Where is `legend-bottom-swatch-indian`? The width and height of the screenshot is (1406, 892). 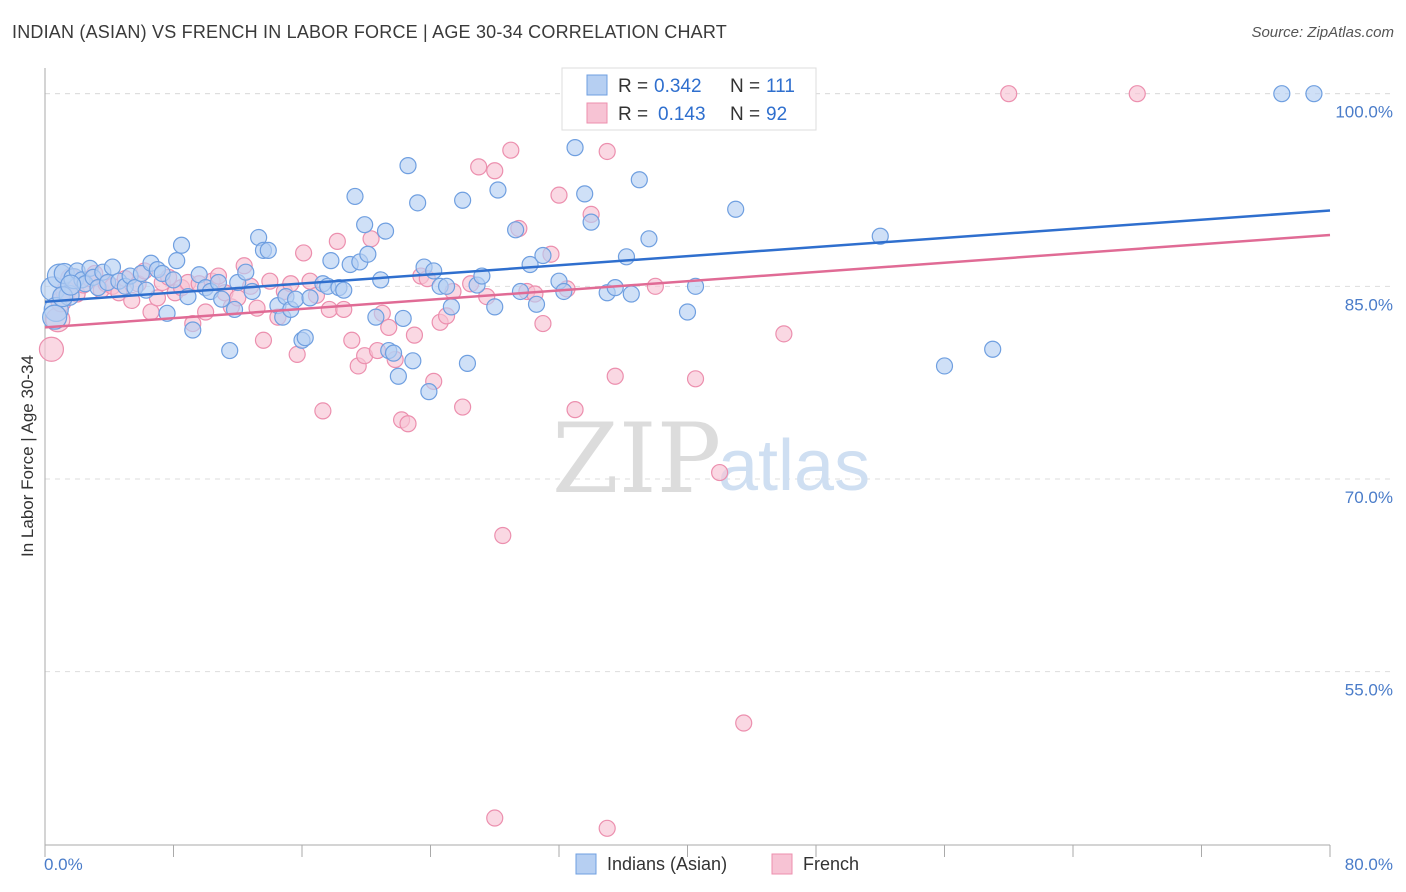
legend-bottom-swatch-indian is located at coordinates (586, 864).